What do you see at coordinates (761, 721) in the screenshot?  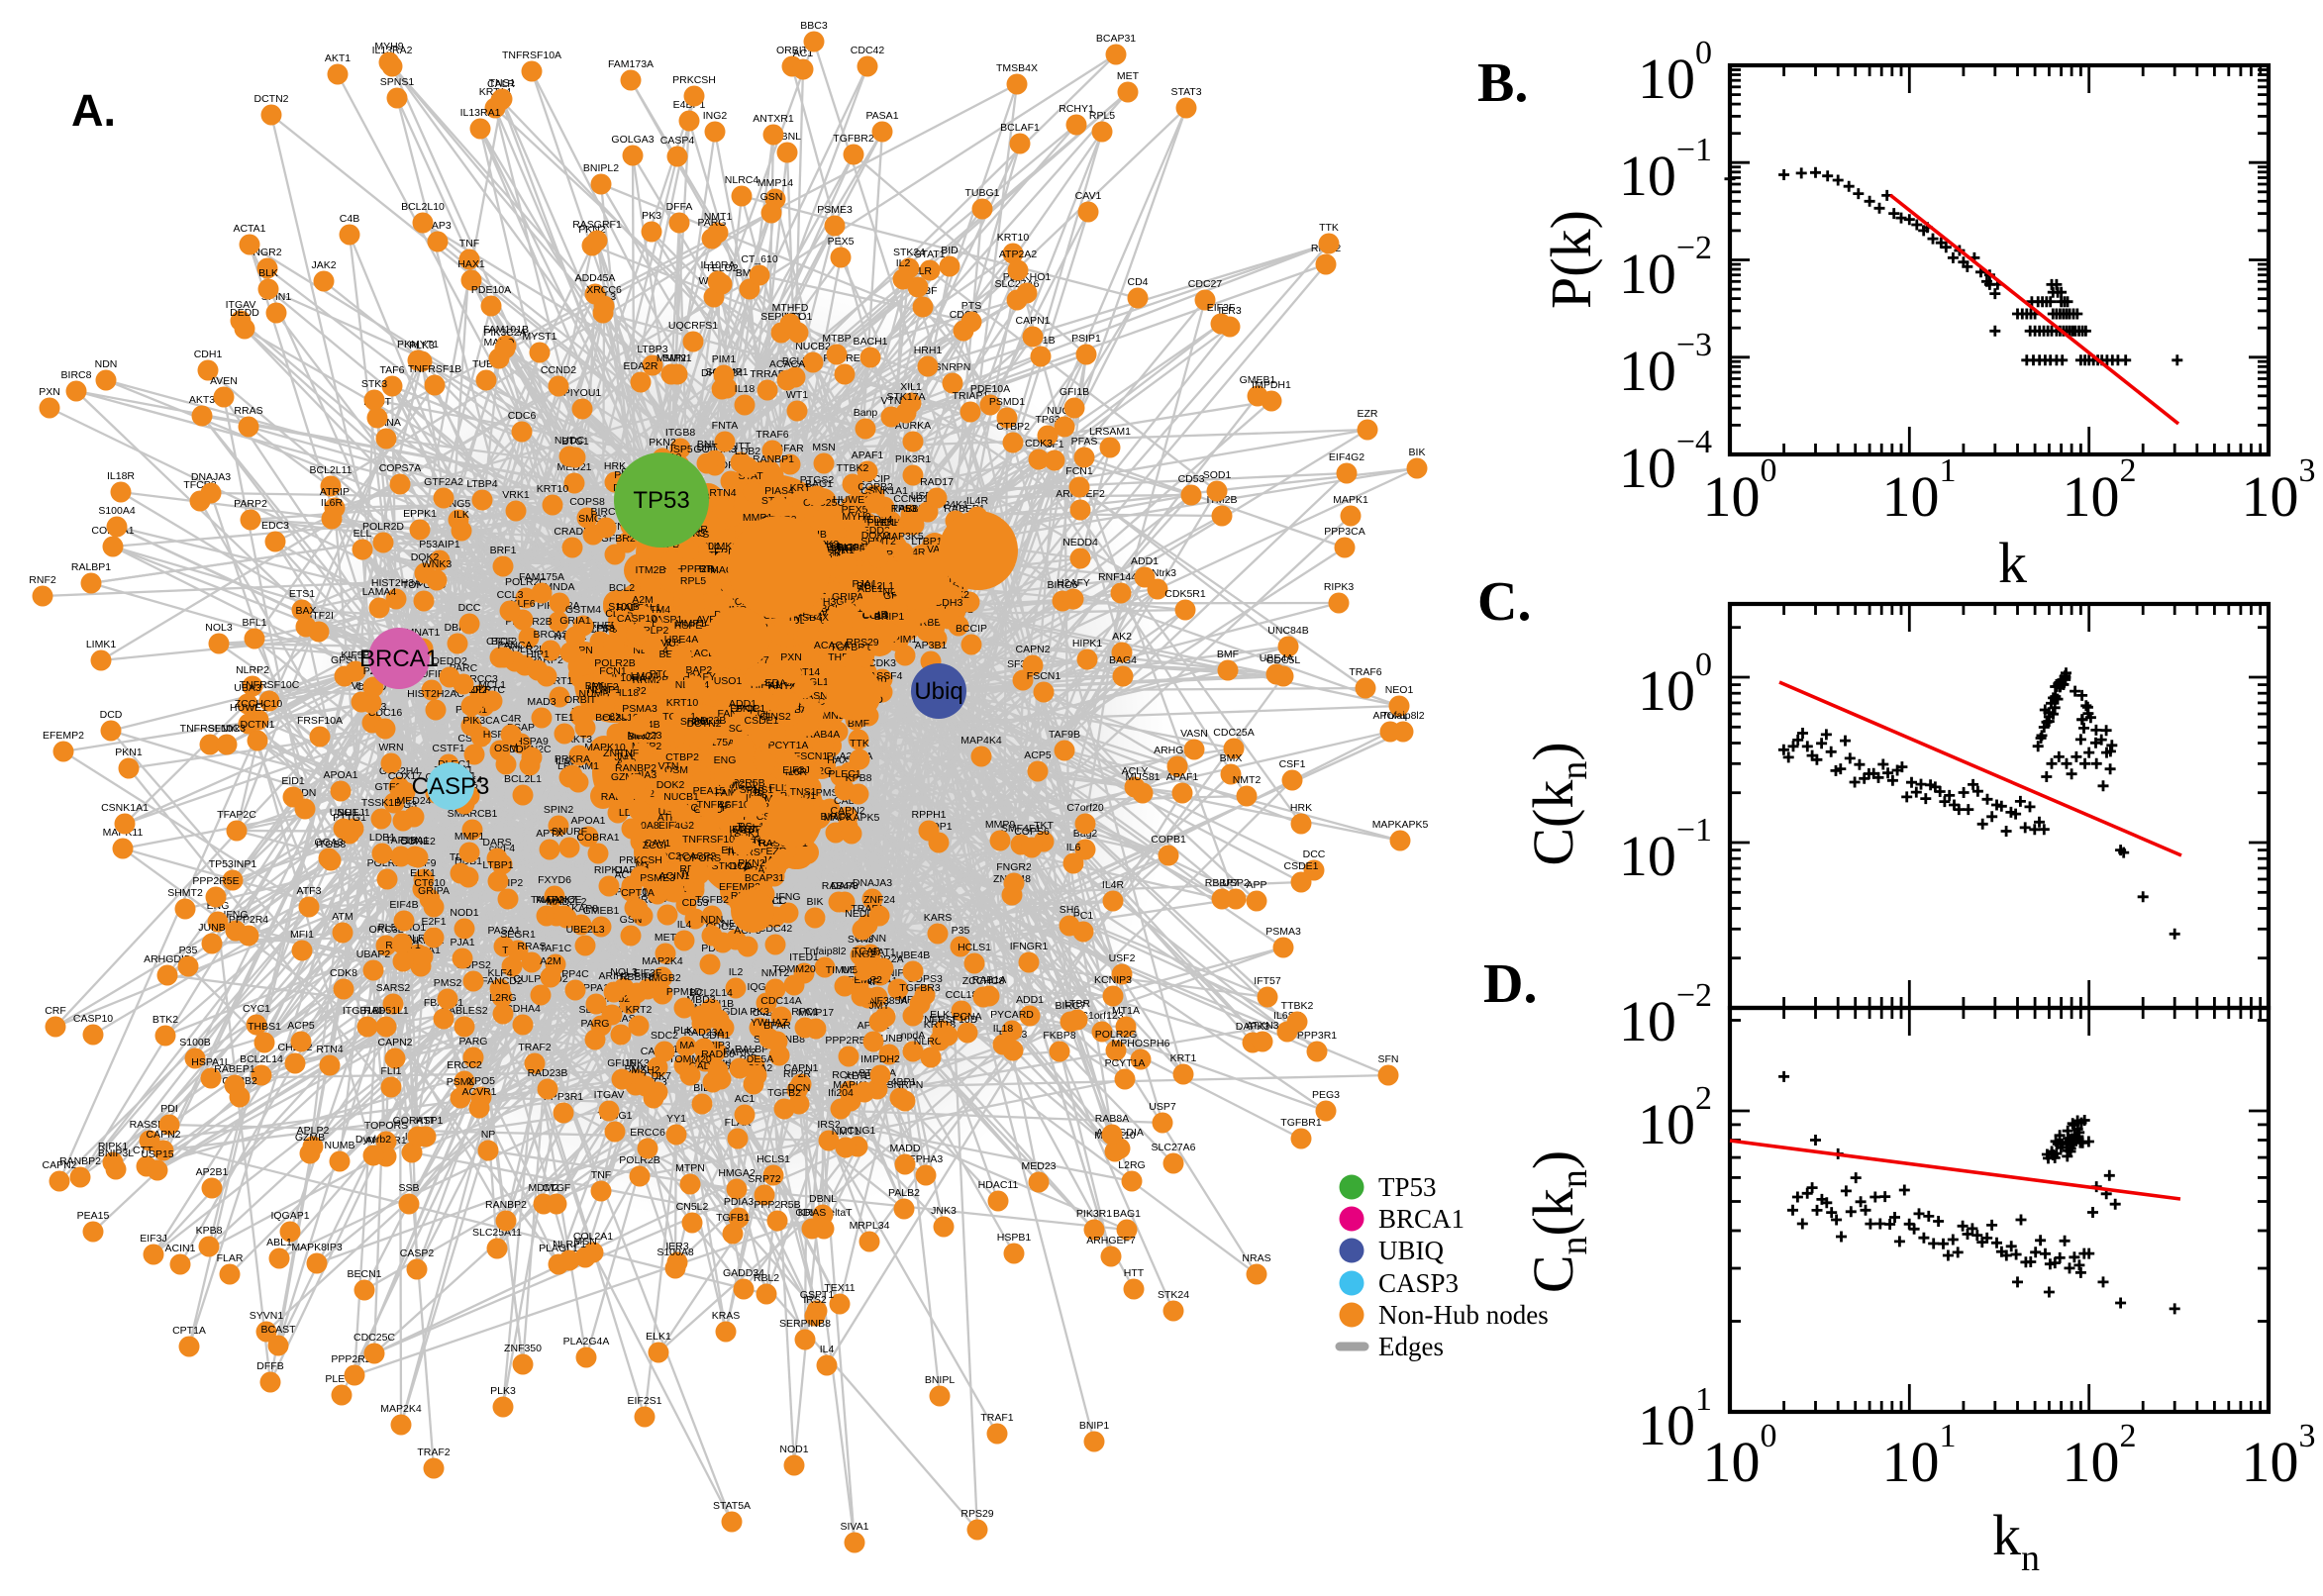 I see `svg-text: CSDE1` at bounding box center [761, 721].